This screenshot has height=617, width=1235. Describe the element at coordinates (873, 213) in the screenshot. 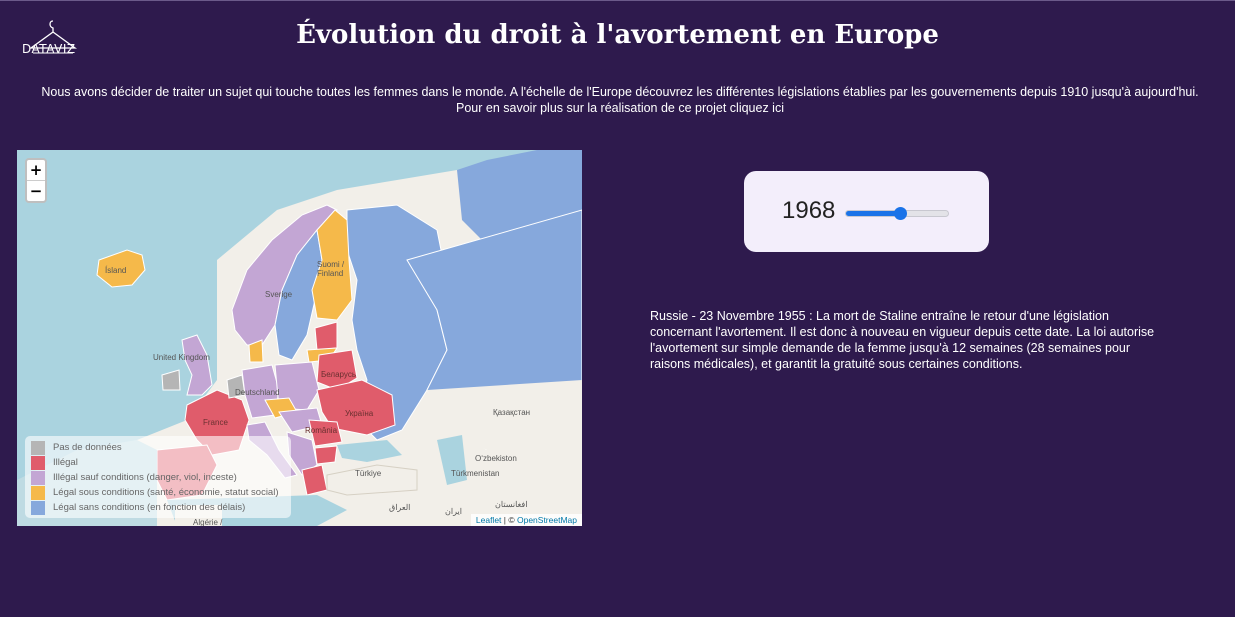

I see `slider-fill` at that location.